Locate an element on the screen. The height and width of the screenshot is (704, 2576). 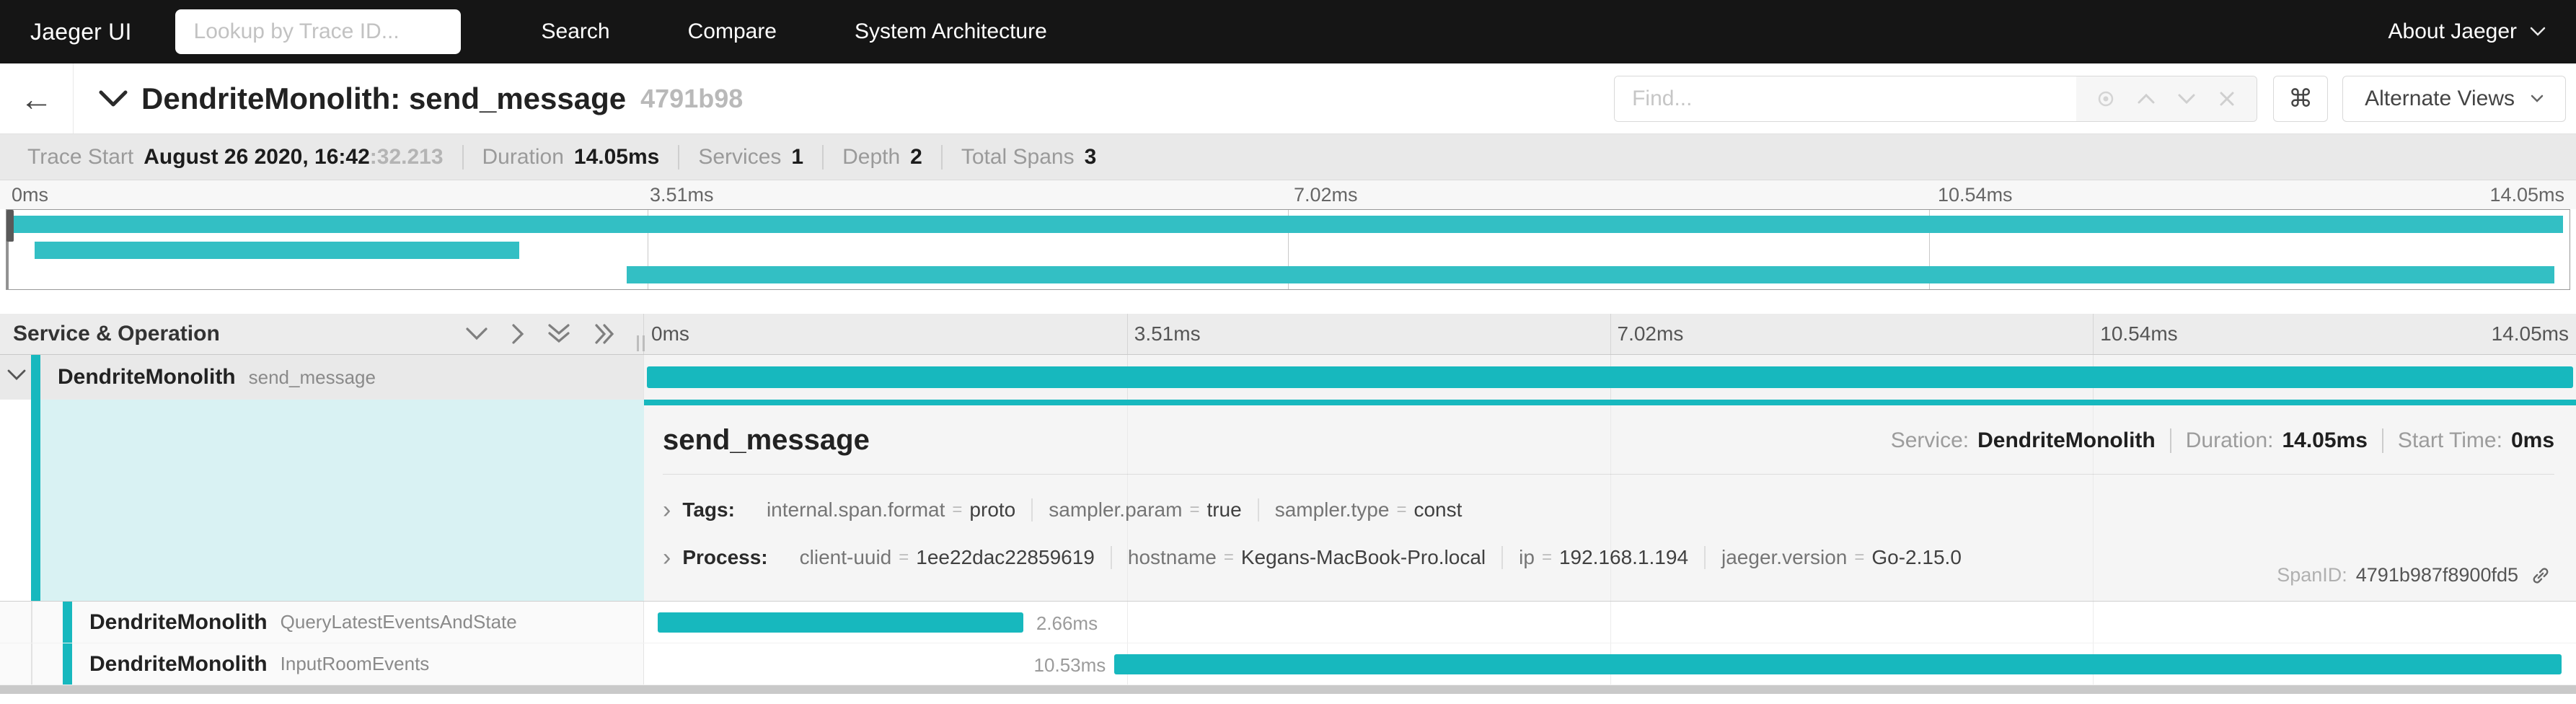
collapse-one-icon is located at coordinates (476, 334).